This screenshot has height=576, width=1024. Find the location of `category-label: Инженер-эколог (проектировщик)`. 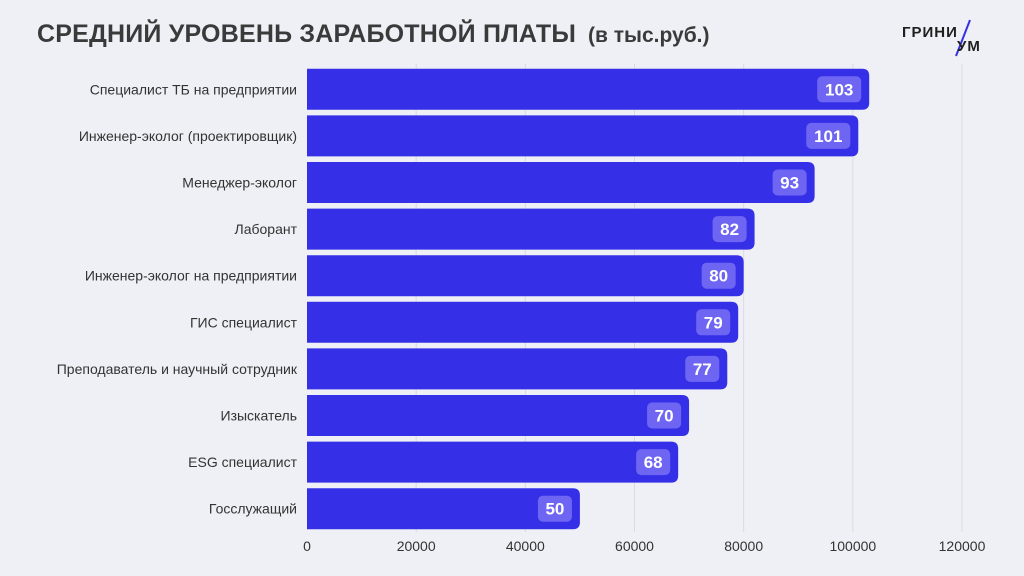

category-label: Инженер-эколог (проектировщик) is located at coordinates (188, 136).